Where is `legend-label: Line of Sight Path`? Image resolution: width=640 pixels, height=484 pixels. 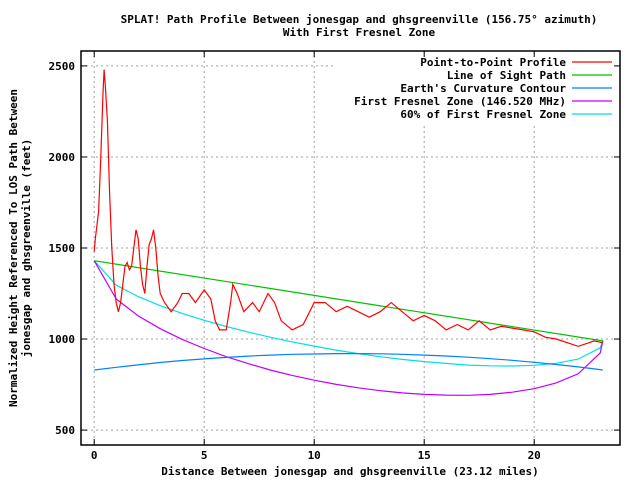
legend-label: Line of Sight Path is located at coordinates (506, 75).